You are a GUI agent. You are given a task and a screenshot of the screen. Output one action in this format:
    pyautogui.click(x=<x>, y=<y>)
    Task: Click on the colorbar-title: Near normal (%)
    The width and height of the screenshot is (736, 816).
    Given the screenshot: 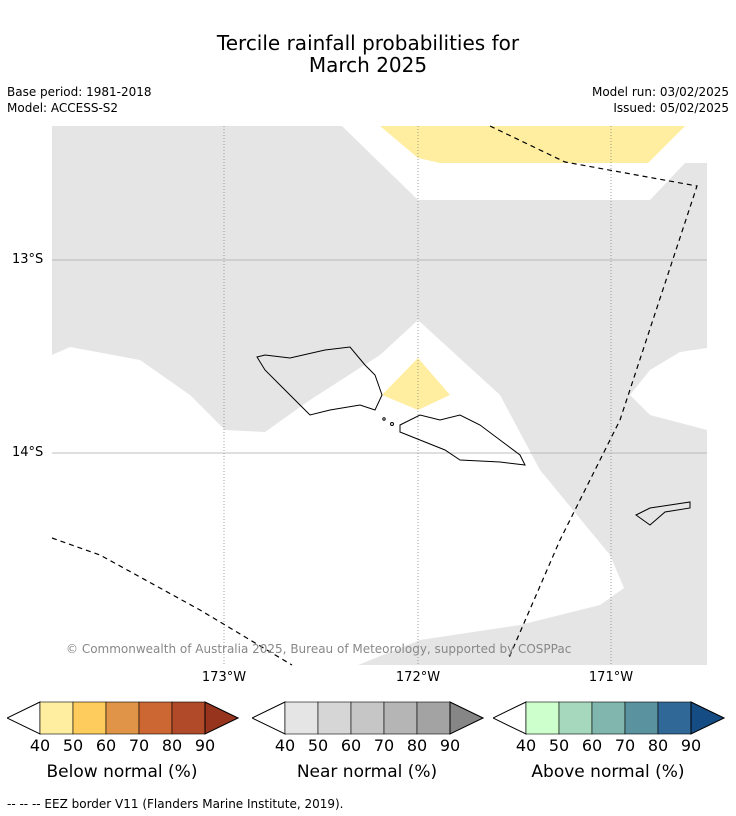 What is the action you would take?
    pyautogui.click(x=367, y=772)
    